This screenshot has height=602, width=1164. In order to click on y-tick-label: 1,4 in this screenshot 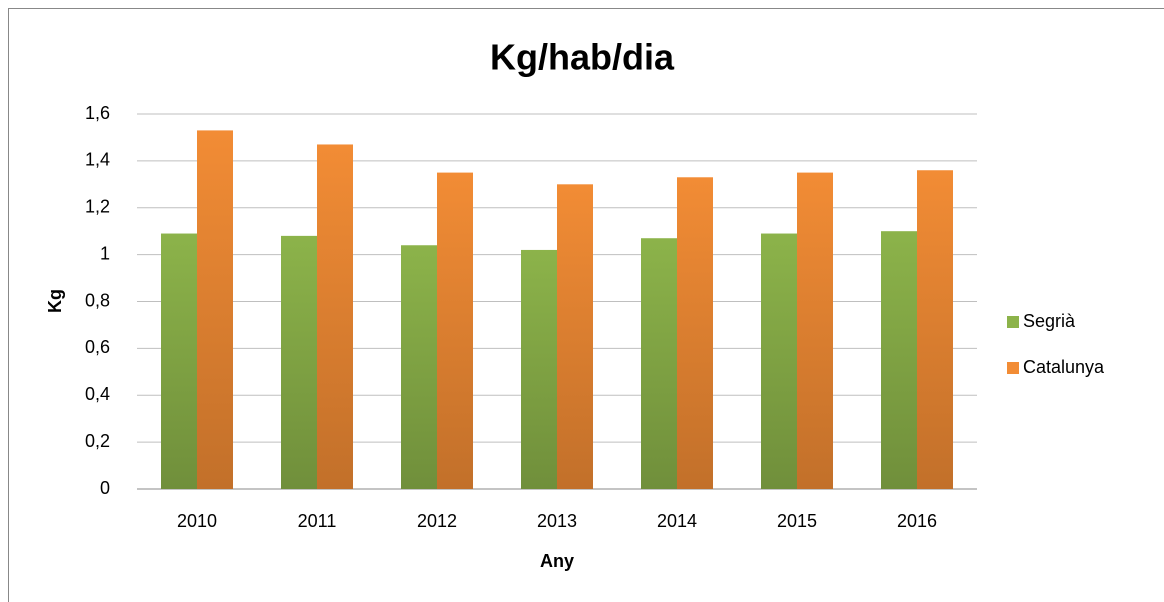, I will do `click(97, 160)`.